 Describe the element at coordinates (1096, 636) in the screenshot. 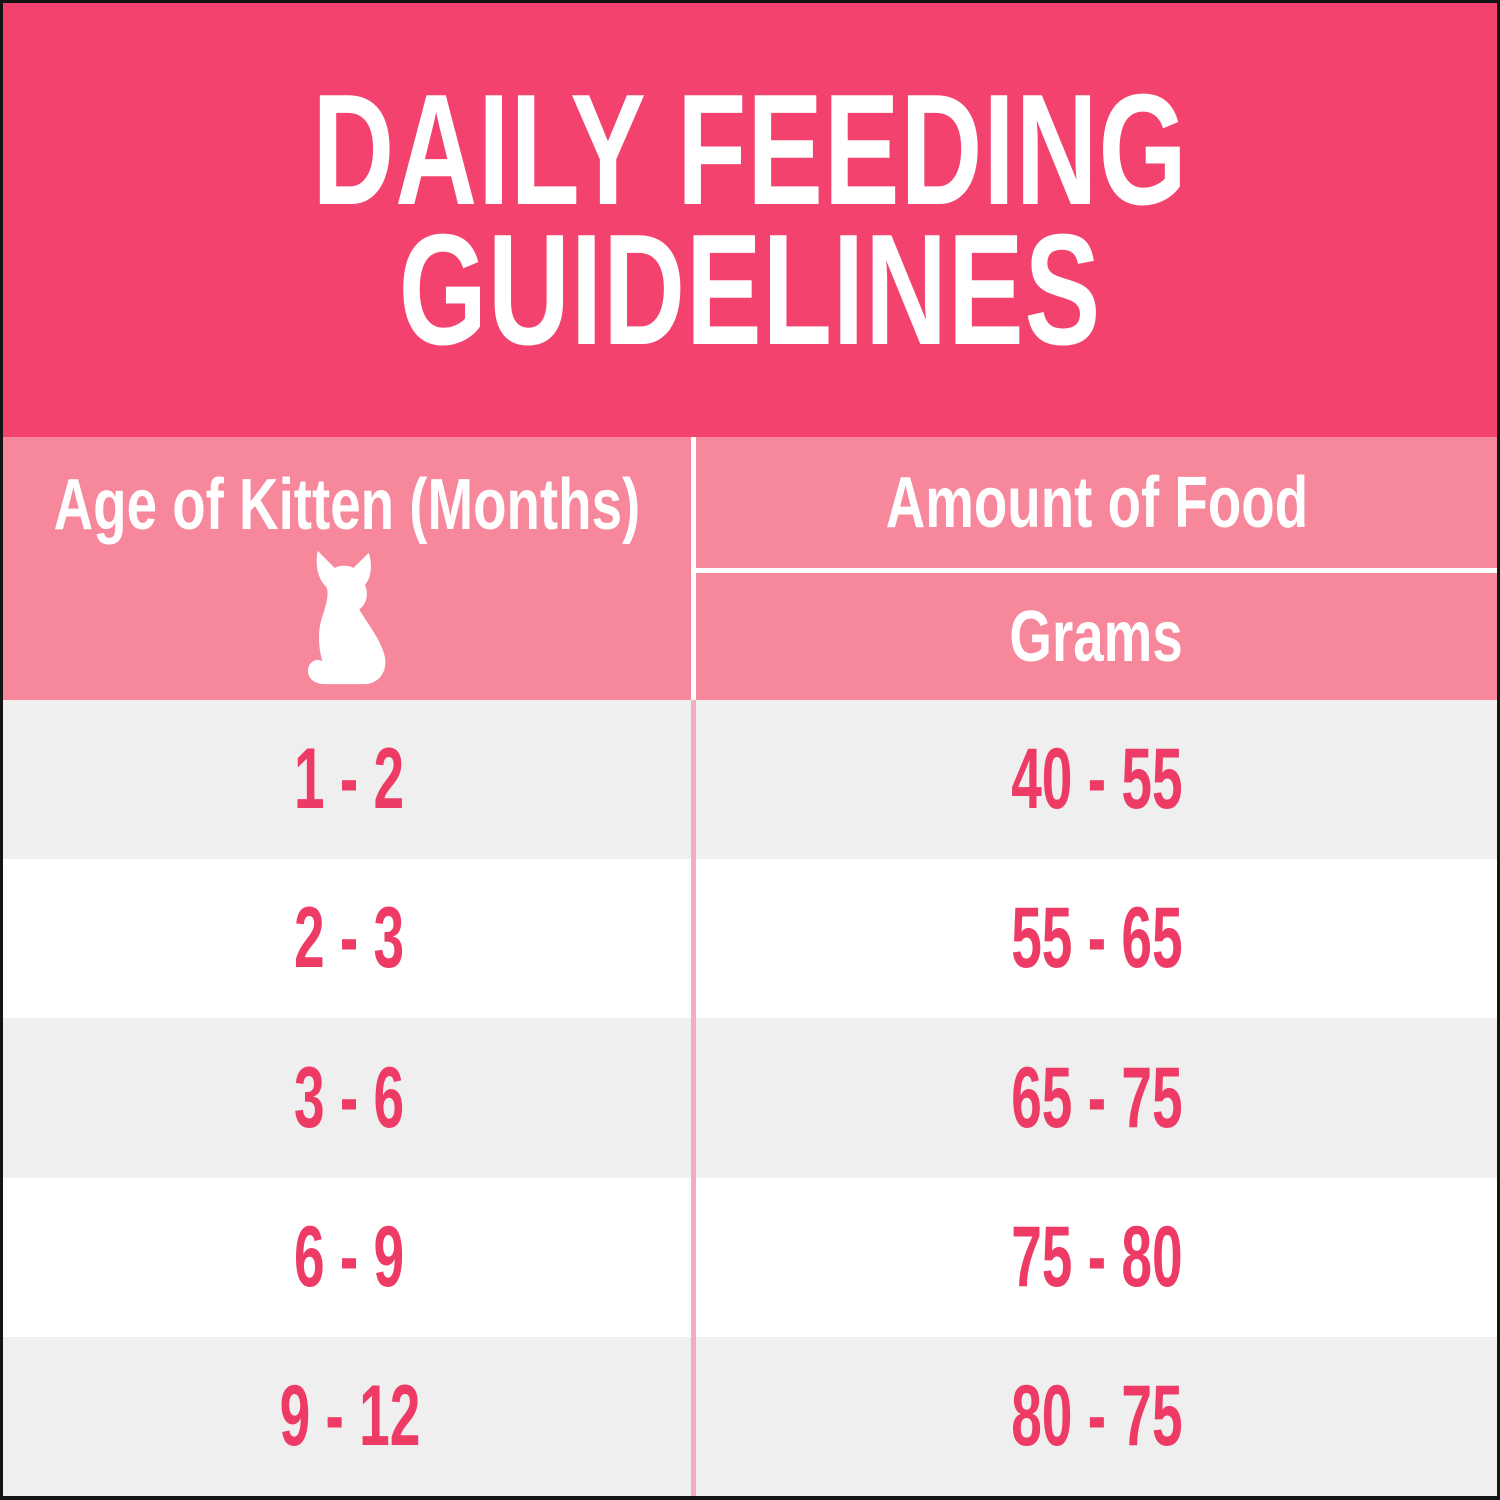

I see `grams-subheader: Grams` at that location.